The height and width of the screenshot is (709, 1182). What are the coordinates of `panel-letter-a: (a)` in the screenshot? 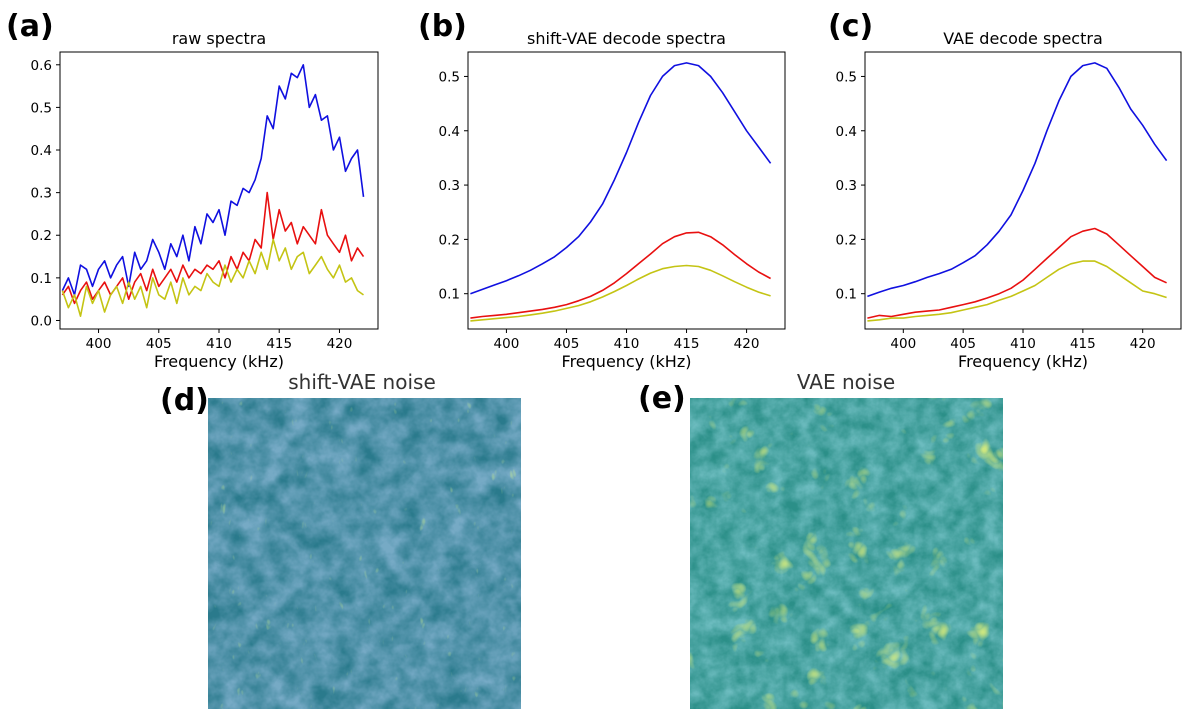 It's located at (30, 26).